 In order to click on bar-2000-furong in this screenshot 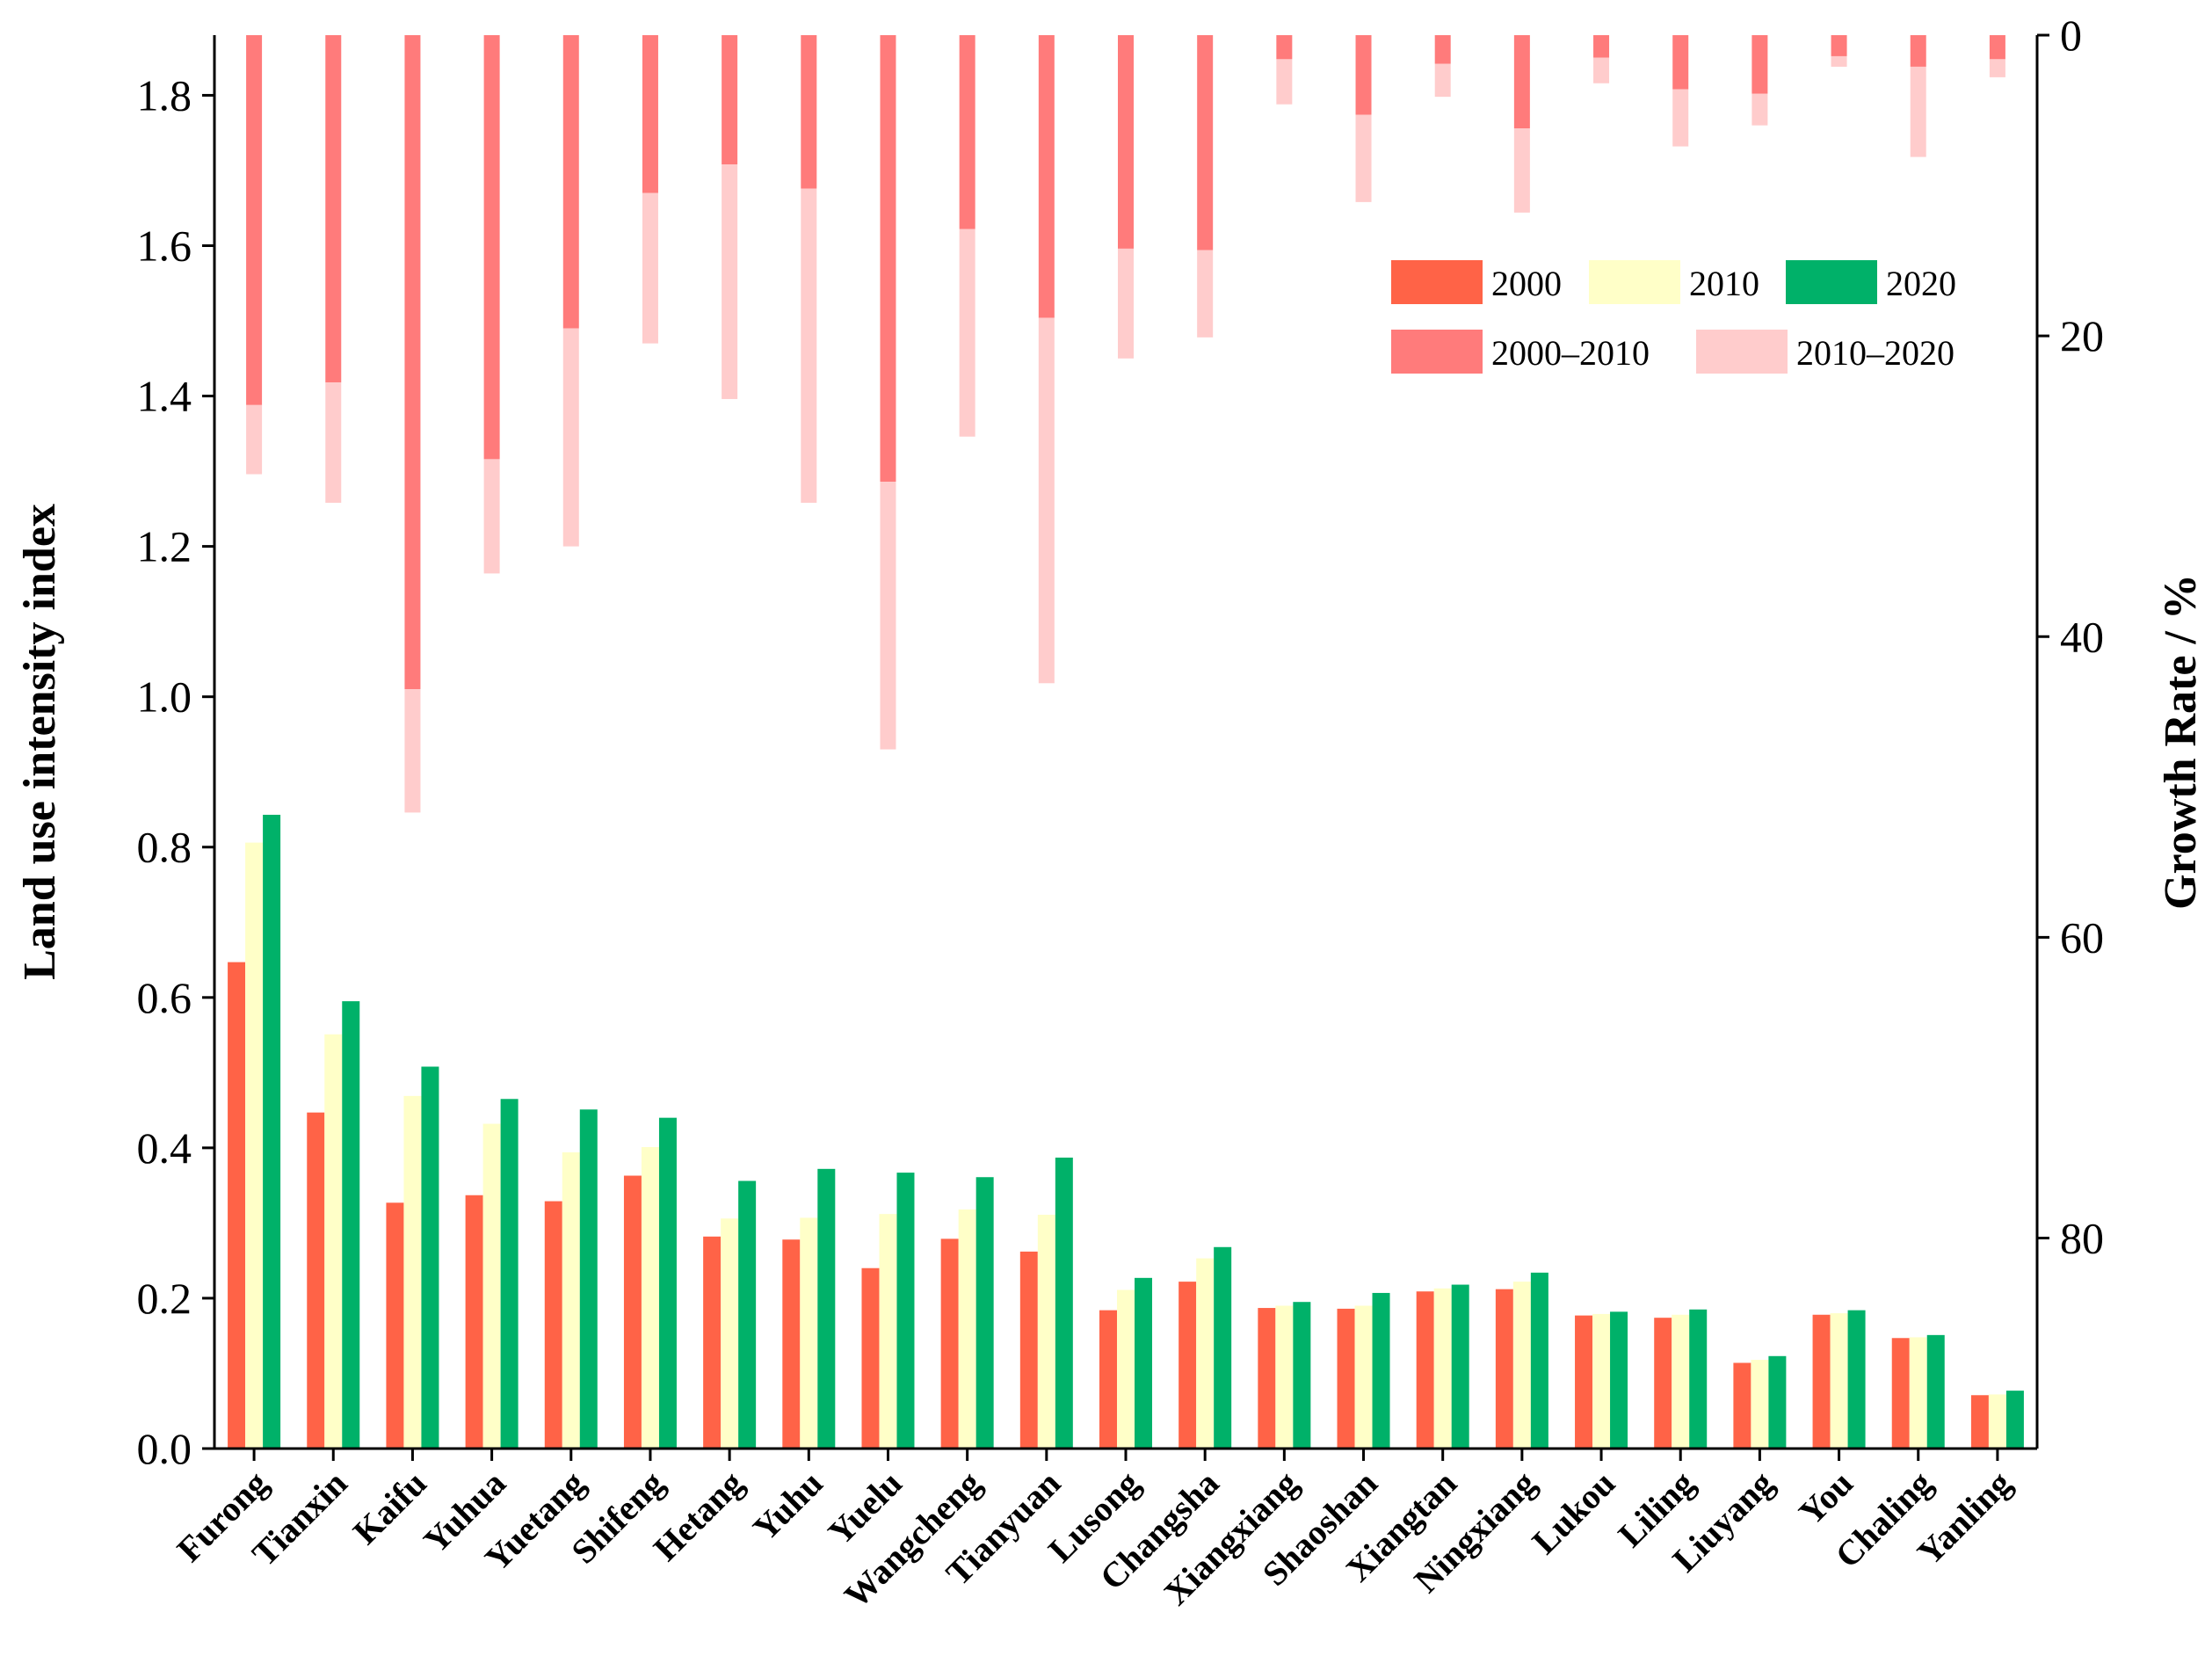, I will do `click(237, 1205)`.